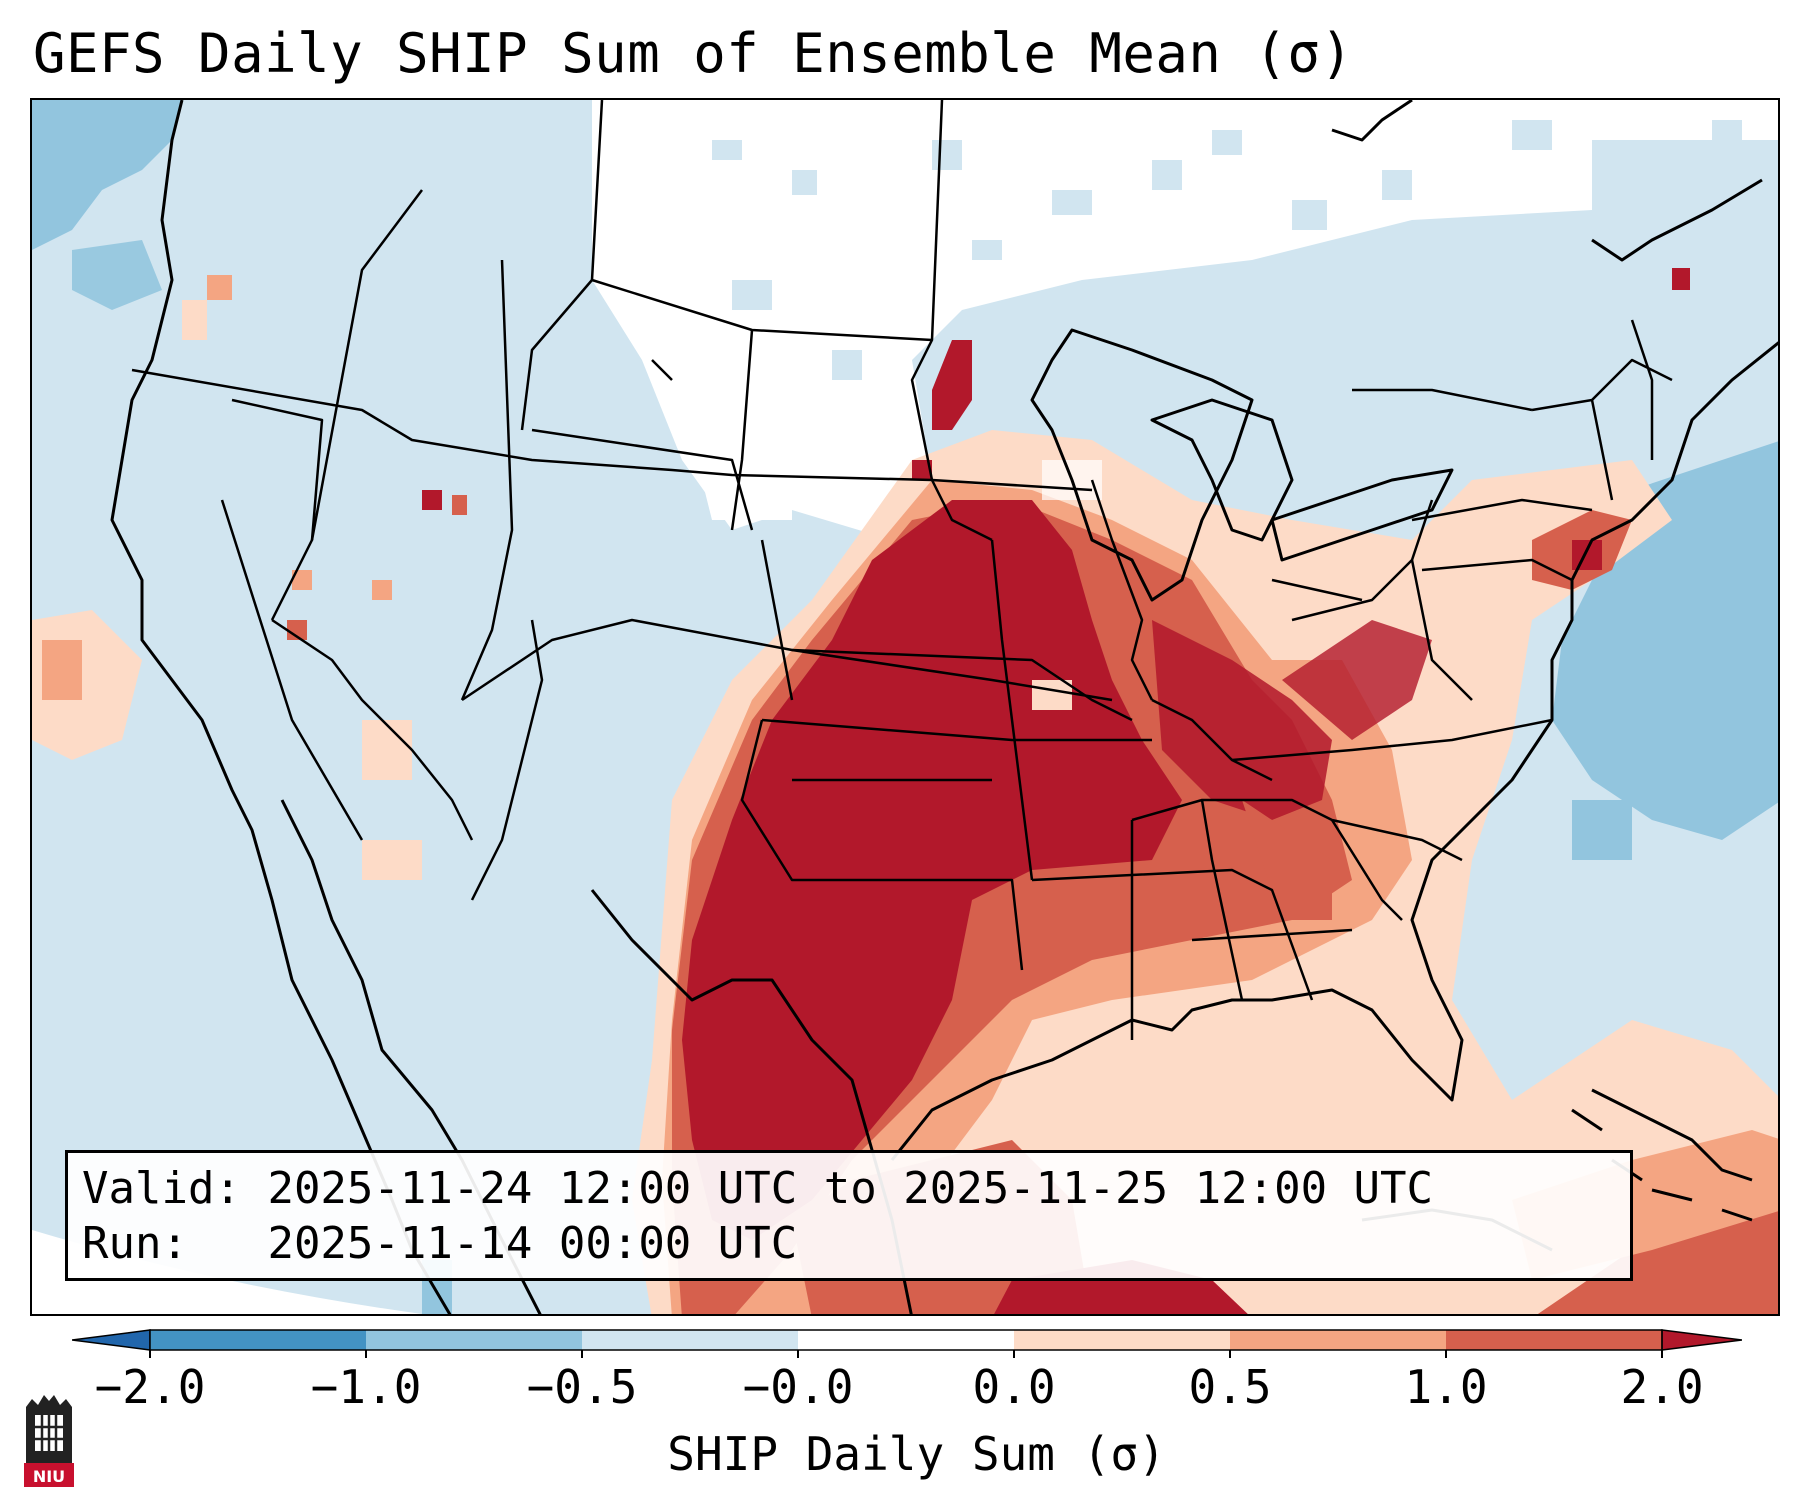  What do you see at coordinates (227, 1272) in the screenshot?
I see `projection-edge-bottom-left` at bounding box center [227, 1272].